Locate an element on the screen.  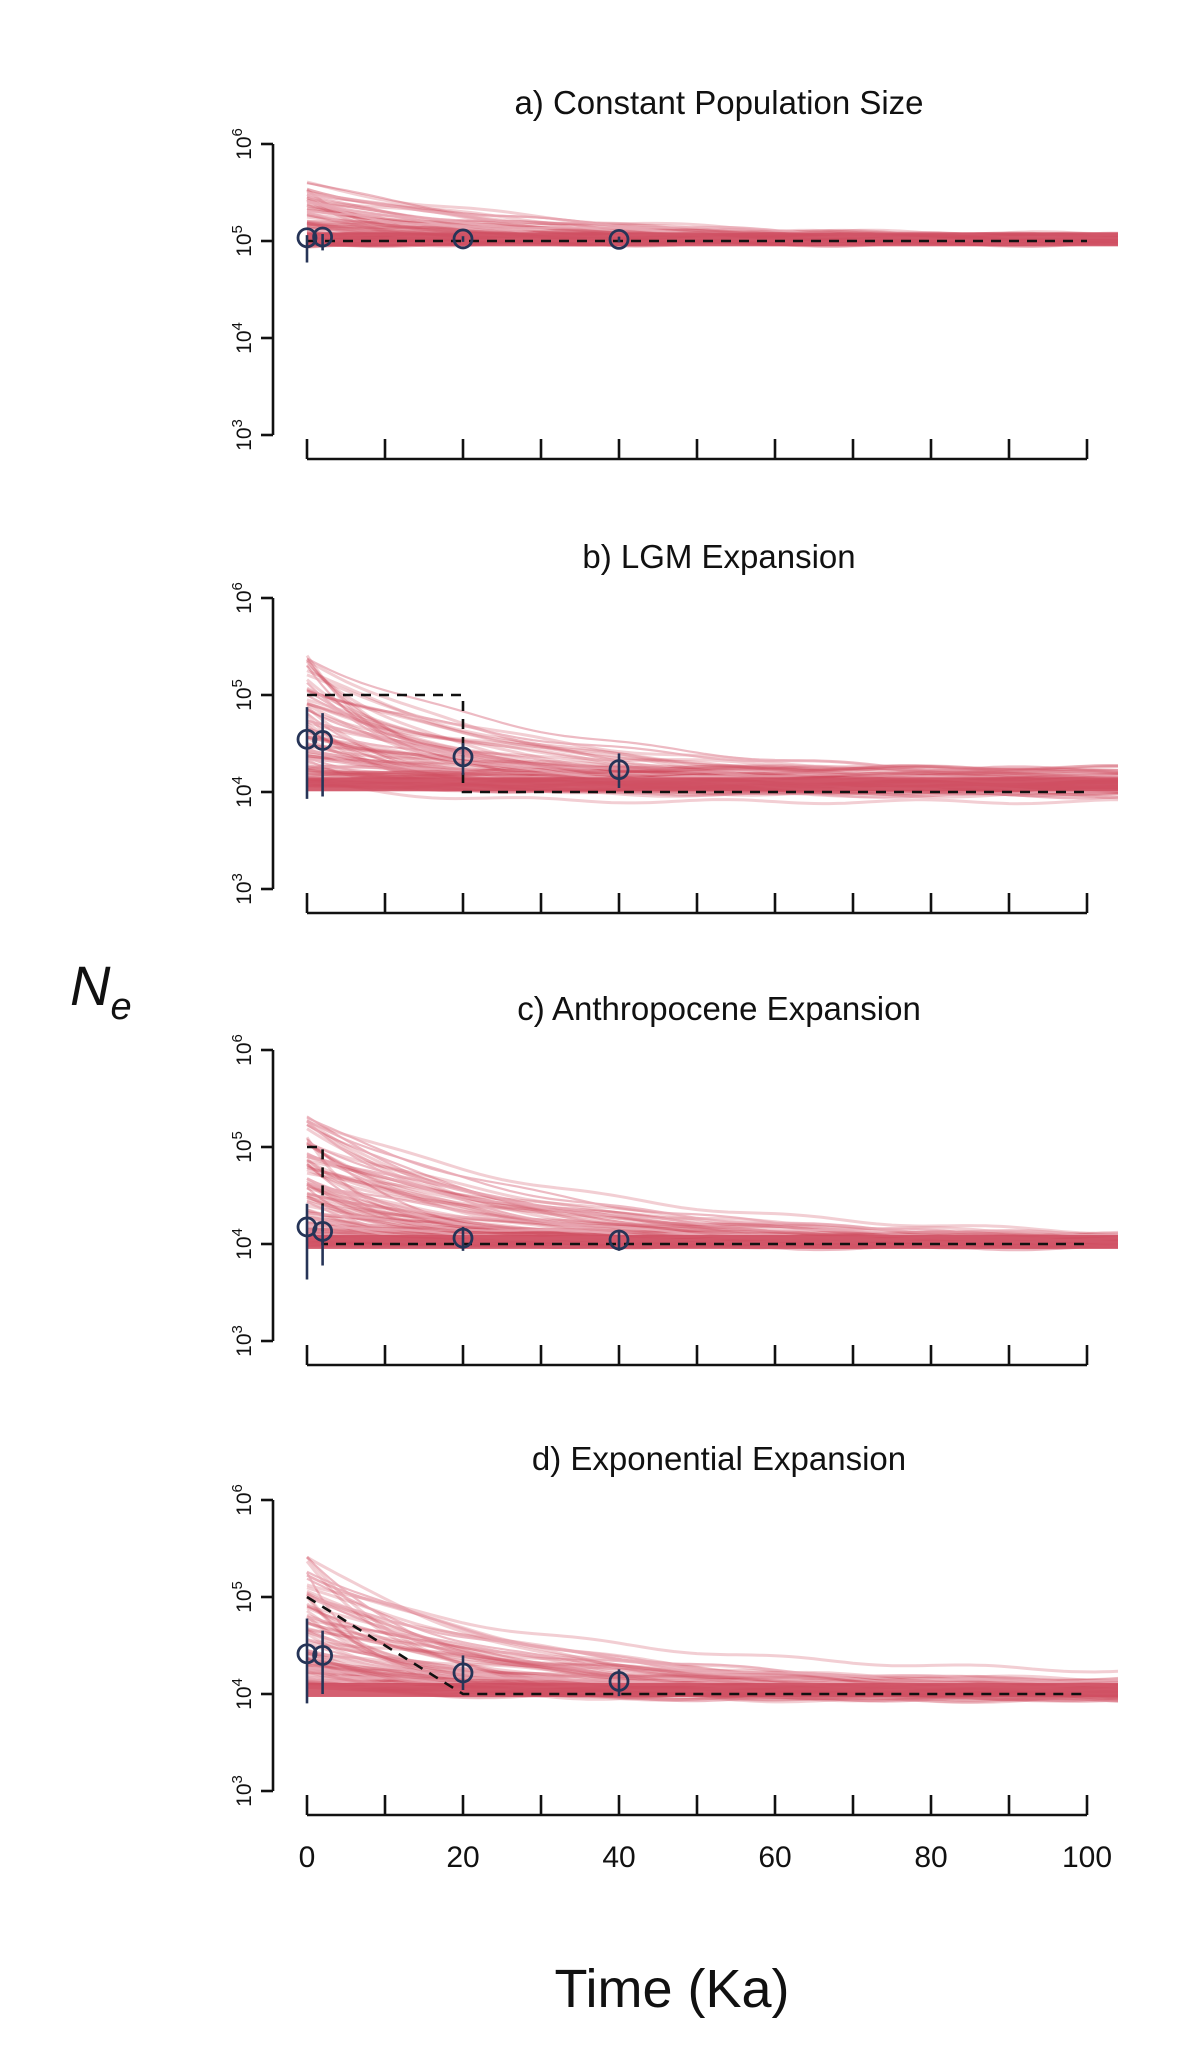
y-axis-label: Ne is located at coordinates (101, 991).